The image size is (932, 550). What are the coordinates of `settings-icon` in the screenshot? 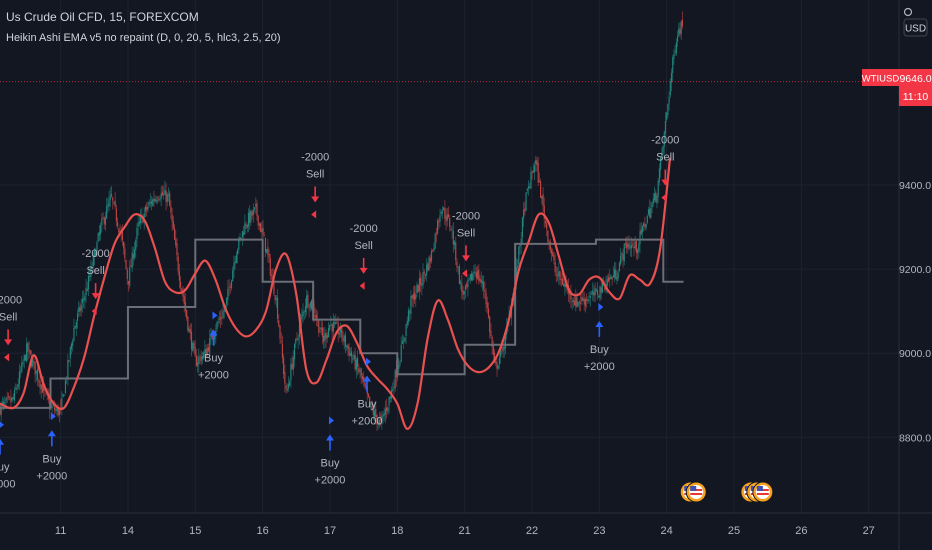 It's located at (908, 12).